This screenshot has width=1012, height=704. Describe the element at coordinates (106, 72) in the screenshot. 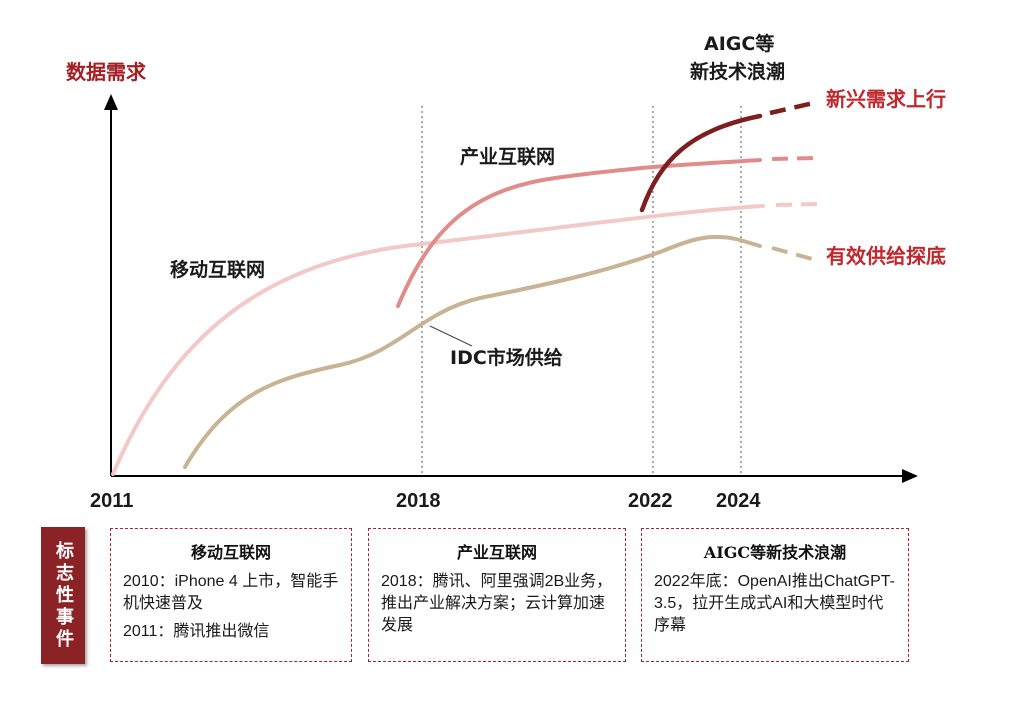

I see `y-axis-label: 数据需求` at that location.